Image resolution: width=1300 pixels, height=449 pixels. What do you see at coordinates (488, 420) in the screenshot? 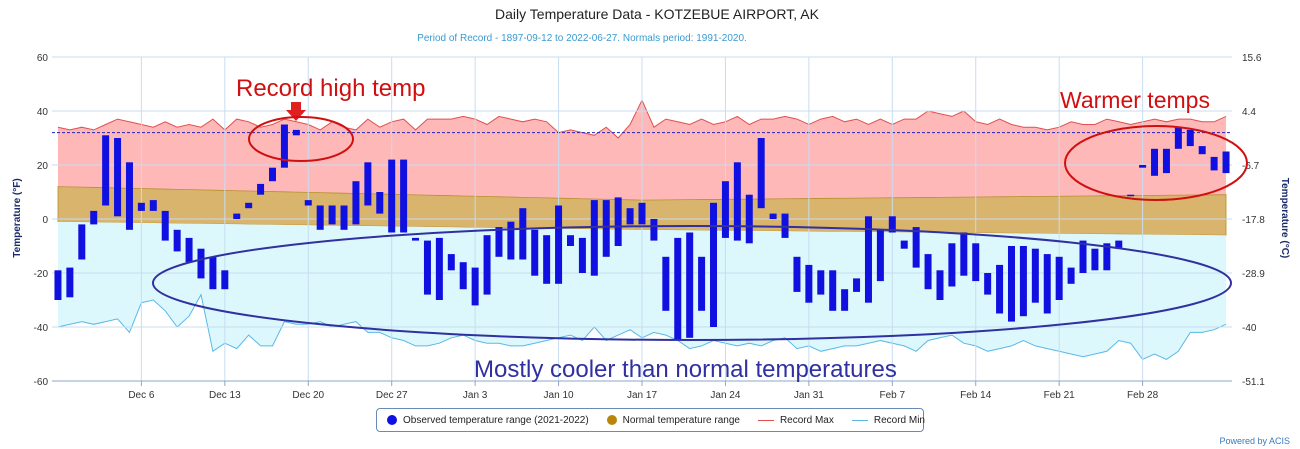
I see `legend-observed: Observed temperature range (2021-2022)` at bounding box center [488, 420].